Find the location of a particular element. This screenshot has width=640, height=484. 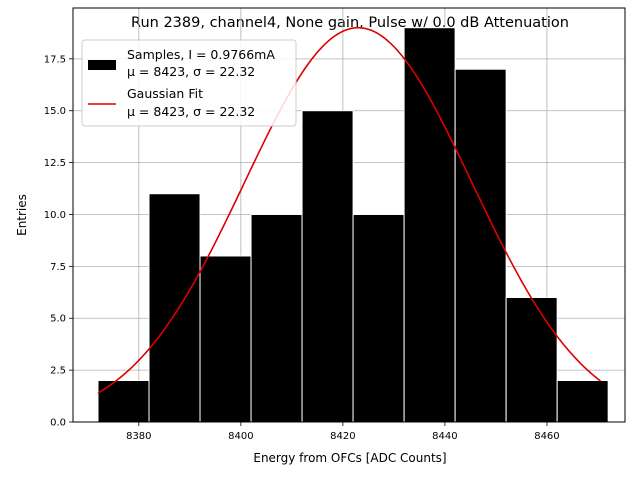

legend-box is located at coordinates (189, 83).